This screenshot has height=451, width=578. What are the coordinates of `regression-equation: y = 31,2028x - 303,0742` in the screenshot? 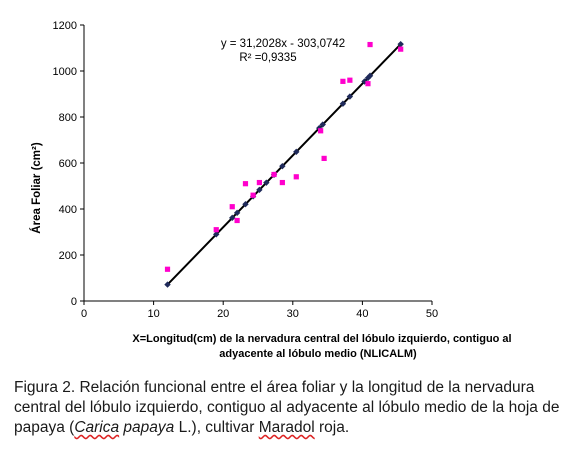 It's located at (283, 44).